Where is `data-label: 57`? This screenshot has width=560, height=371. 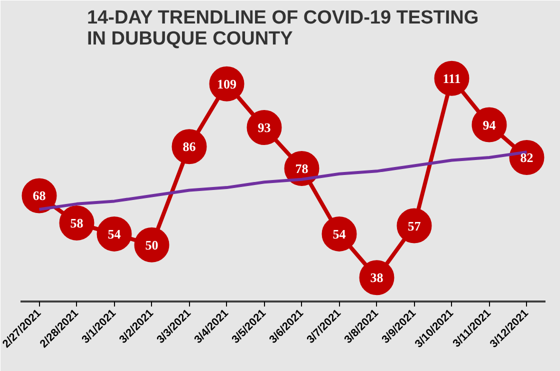 data-label: 57 is located at coordinates (415, 226).